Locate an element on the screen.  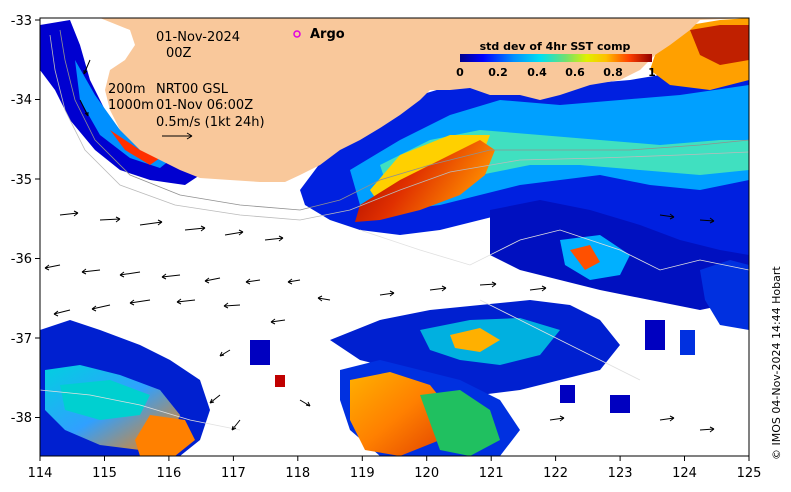
colorbar-tick: 0.8 is located at coordinates (613, 72).